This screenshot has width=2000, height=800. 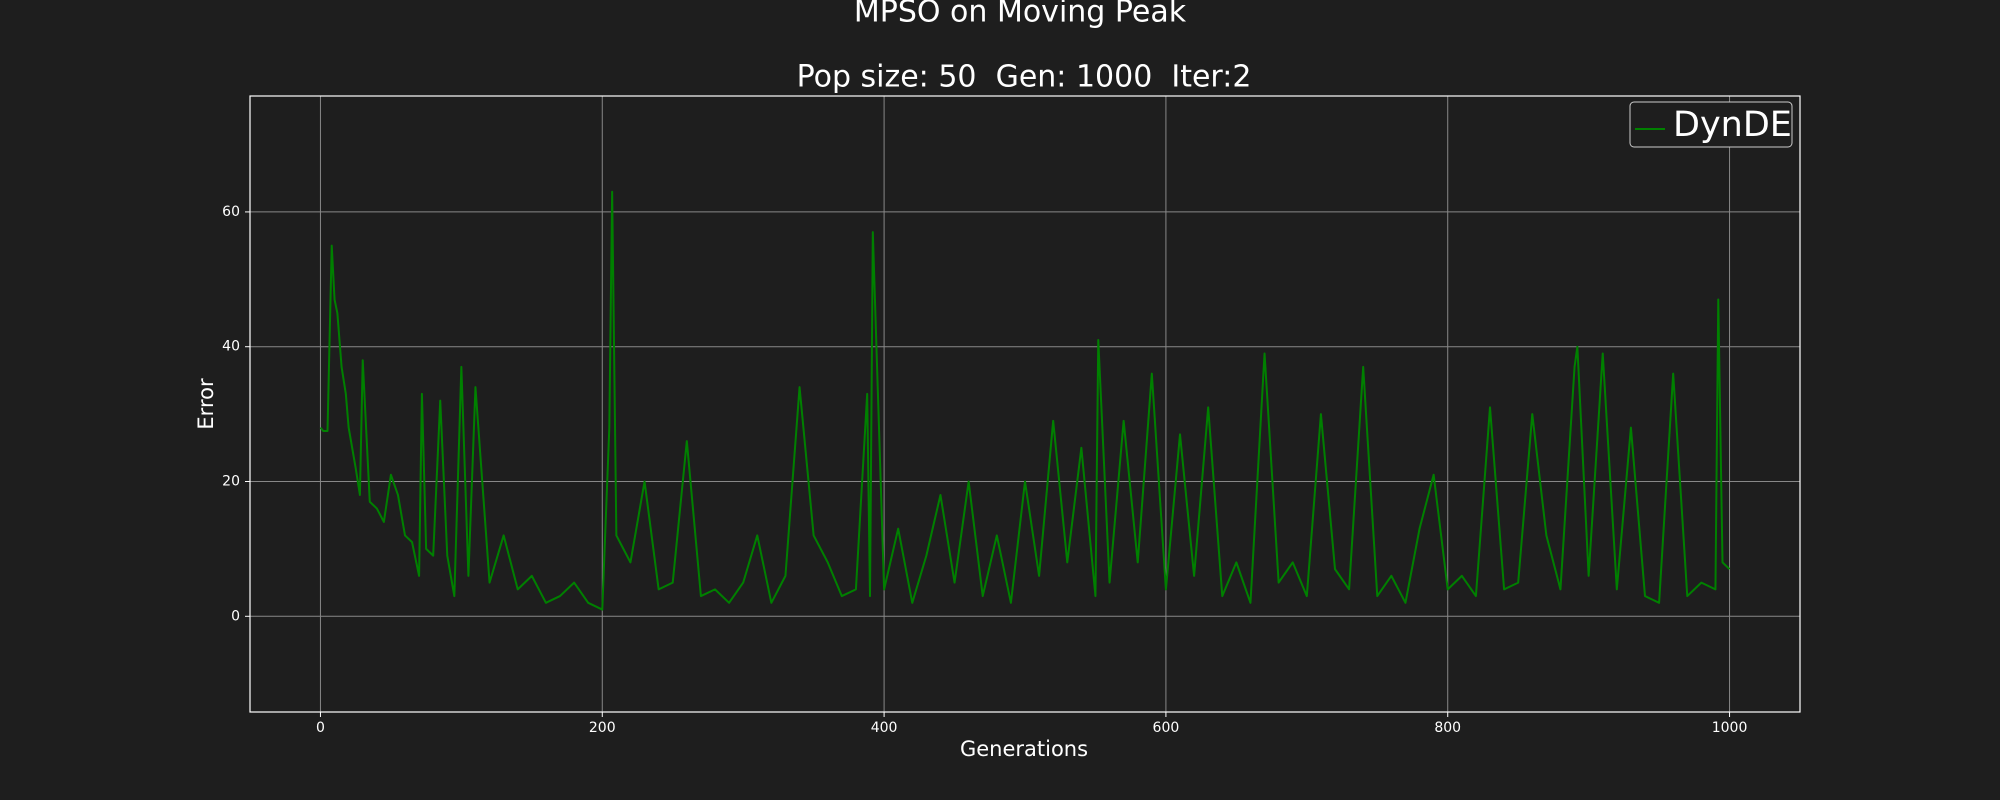 I want to click on y-axis-label: Error, so click(x=206, y=404).